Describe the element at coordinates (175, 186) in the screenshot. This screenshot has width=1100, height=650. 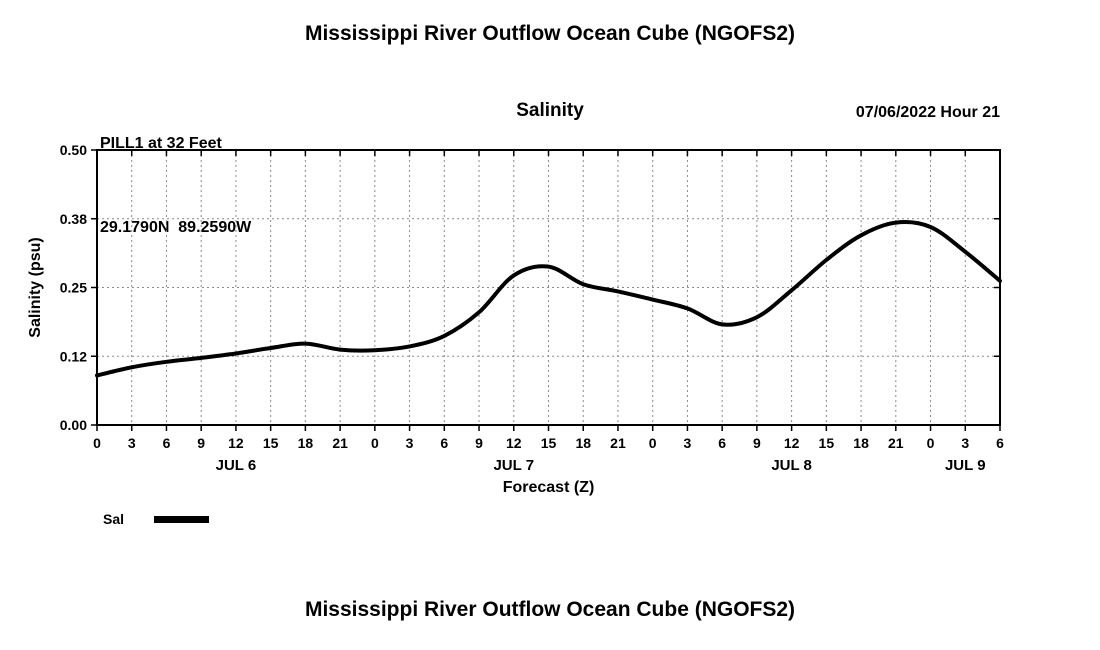
I see `station-info: PILL1 at 32 Feet 29.1790N 89.2590W` at that location.